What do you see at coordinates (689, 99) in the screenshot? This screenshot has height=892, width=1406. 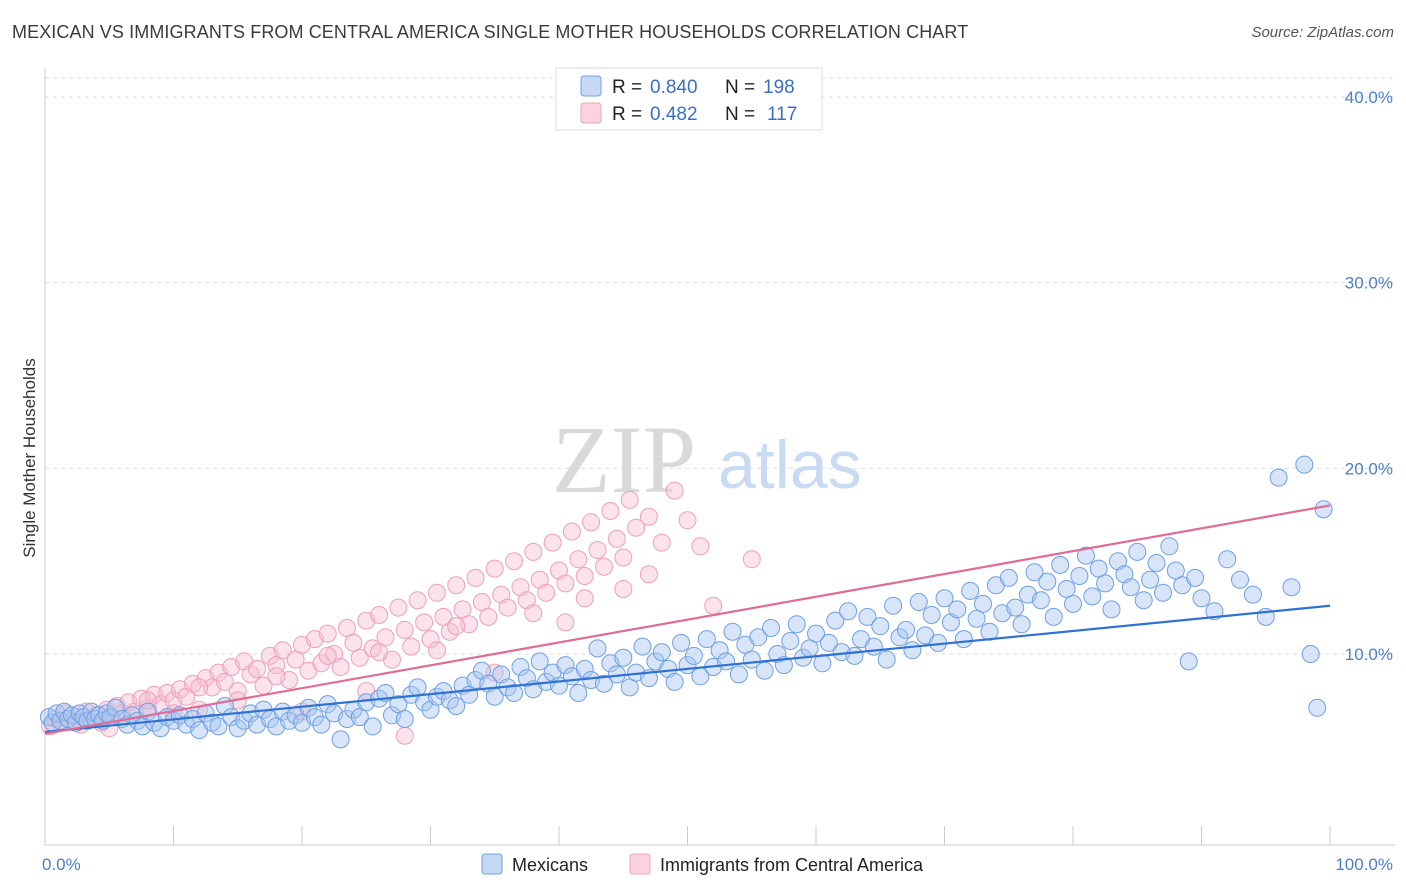 I see `legend-top: R = 0.840 N = 198 R = 0.482 N = 117` at bounding box center [689, 99].